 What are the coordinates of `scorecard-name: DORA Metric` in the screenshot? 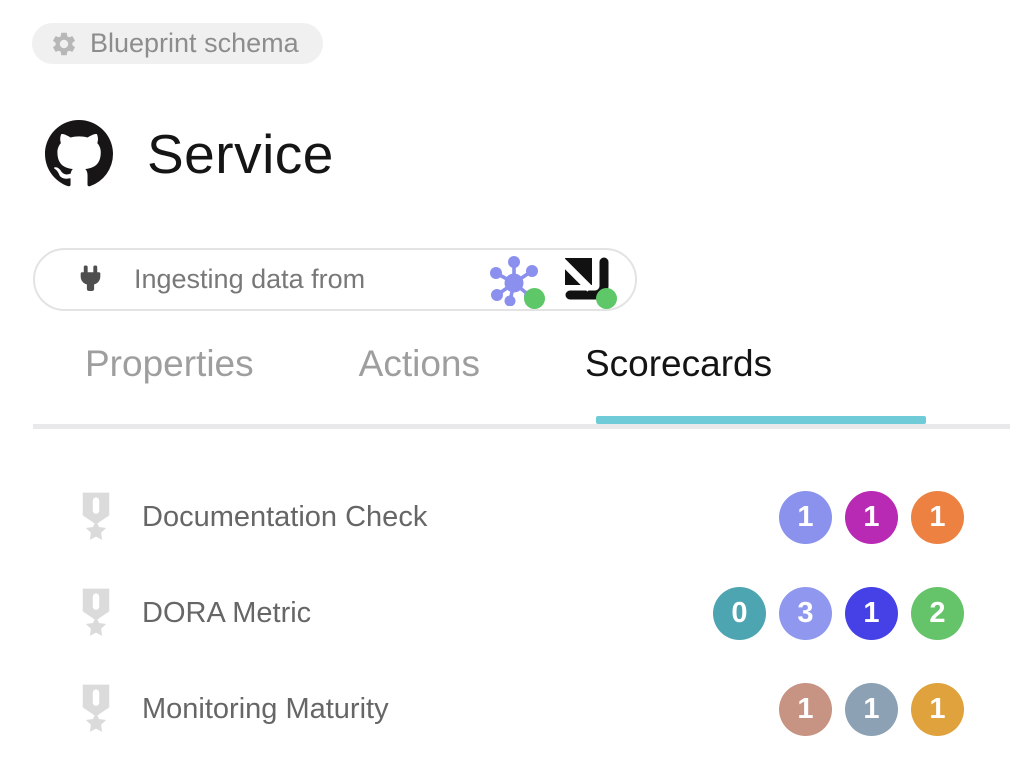 It's located at (227, 612).